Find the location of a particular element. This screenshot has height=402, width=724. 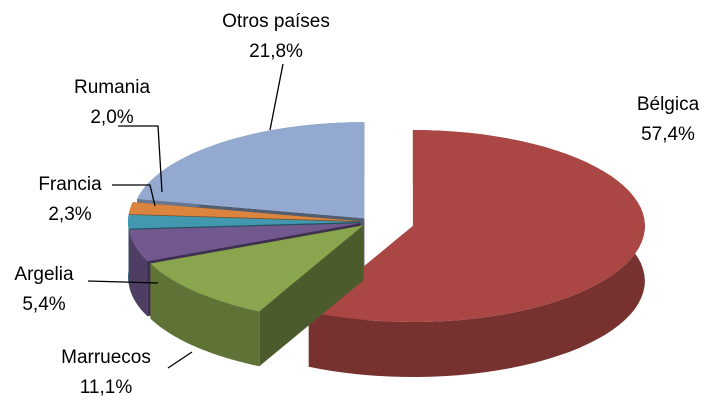

slice-label: Rumania is located at coordinates (112, 87).